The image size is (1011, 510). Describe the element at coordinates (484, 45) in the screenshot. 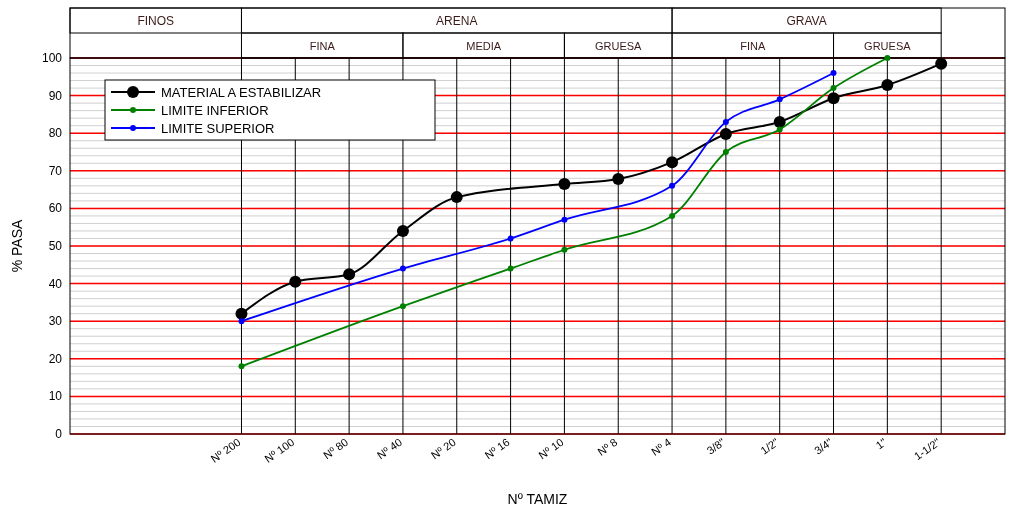

I see `text: MEDIA` at that location.